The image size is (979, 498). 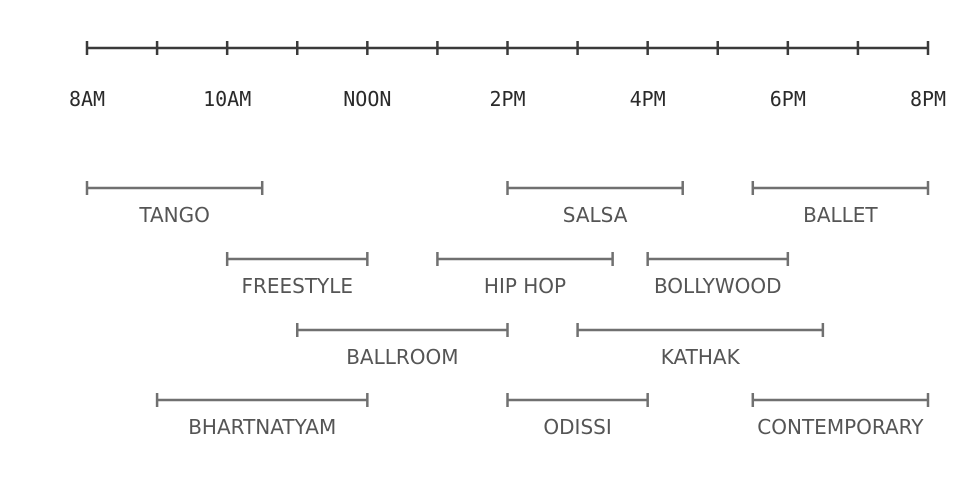 I want to click on class-label: TANGO, so click(x=174, y=215).